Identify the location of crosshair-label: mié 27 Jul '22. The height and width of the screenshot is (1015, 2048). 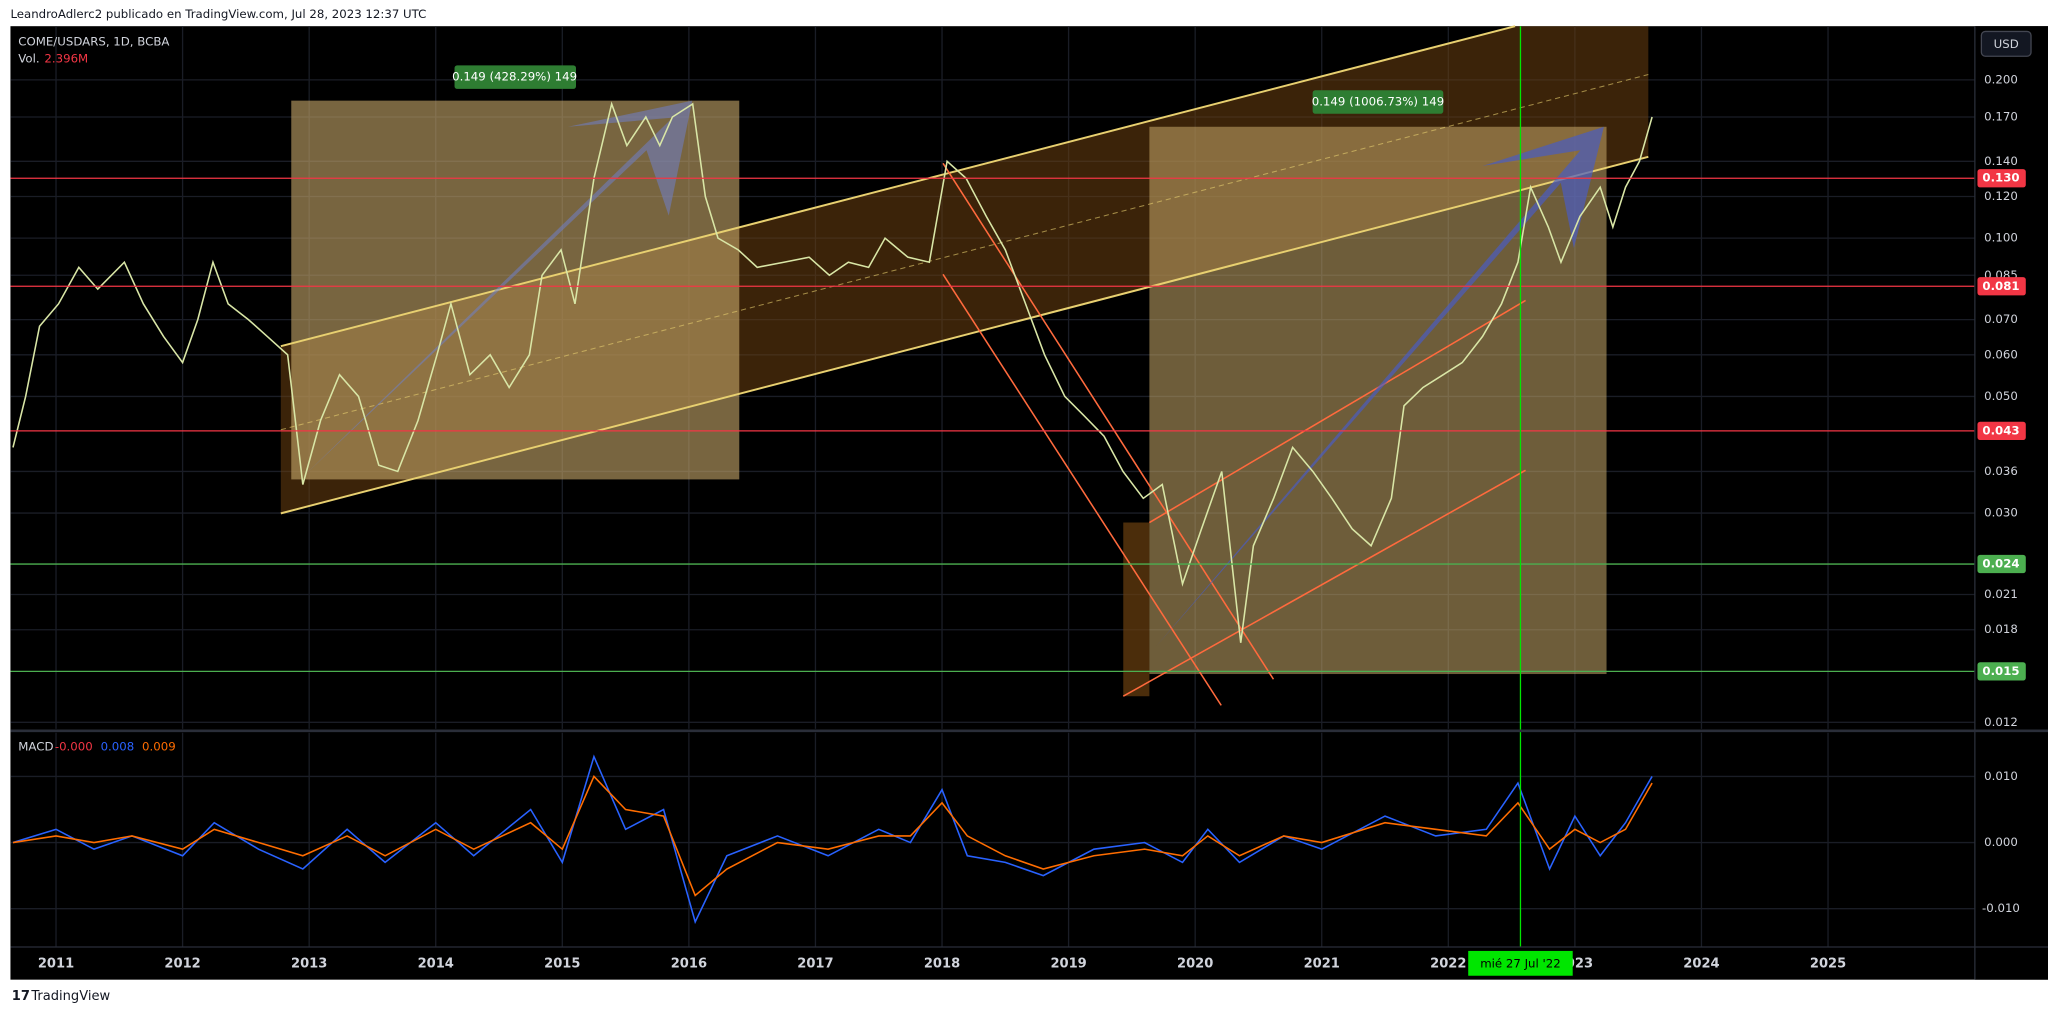
(1520, 963).